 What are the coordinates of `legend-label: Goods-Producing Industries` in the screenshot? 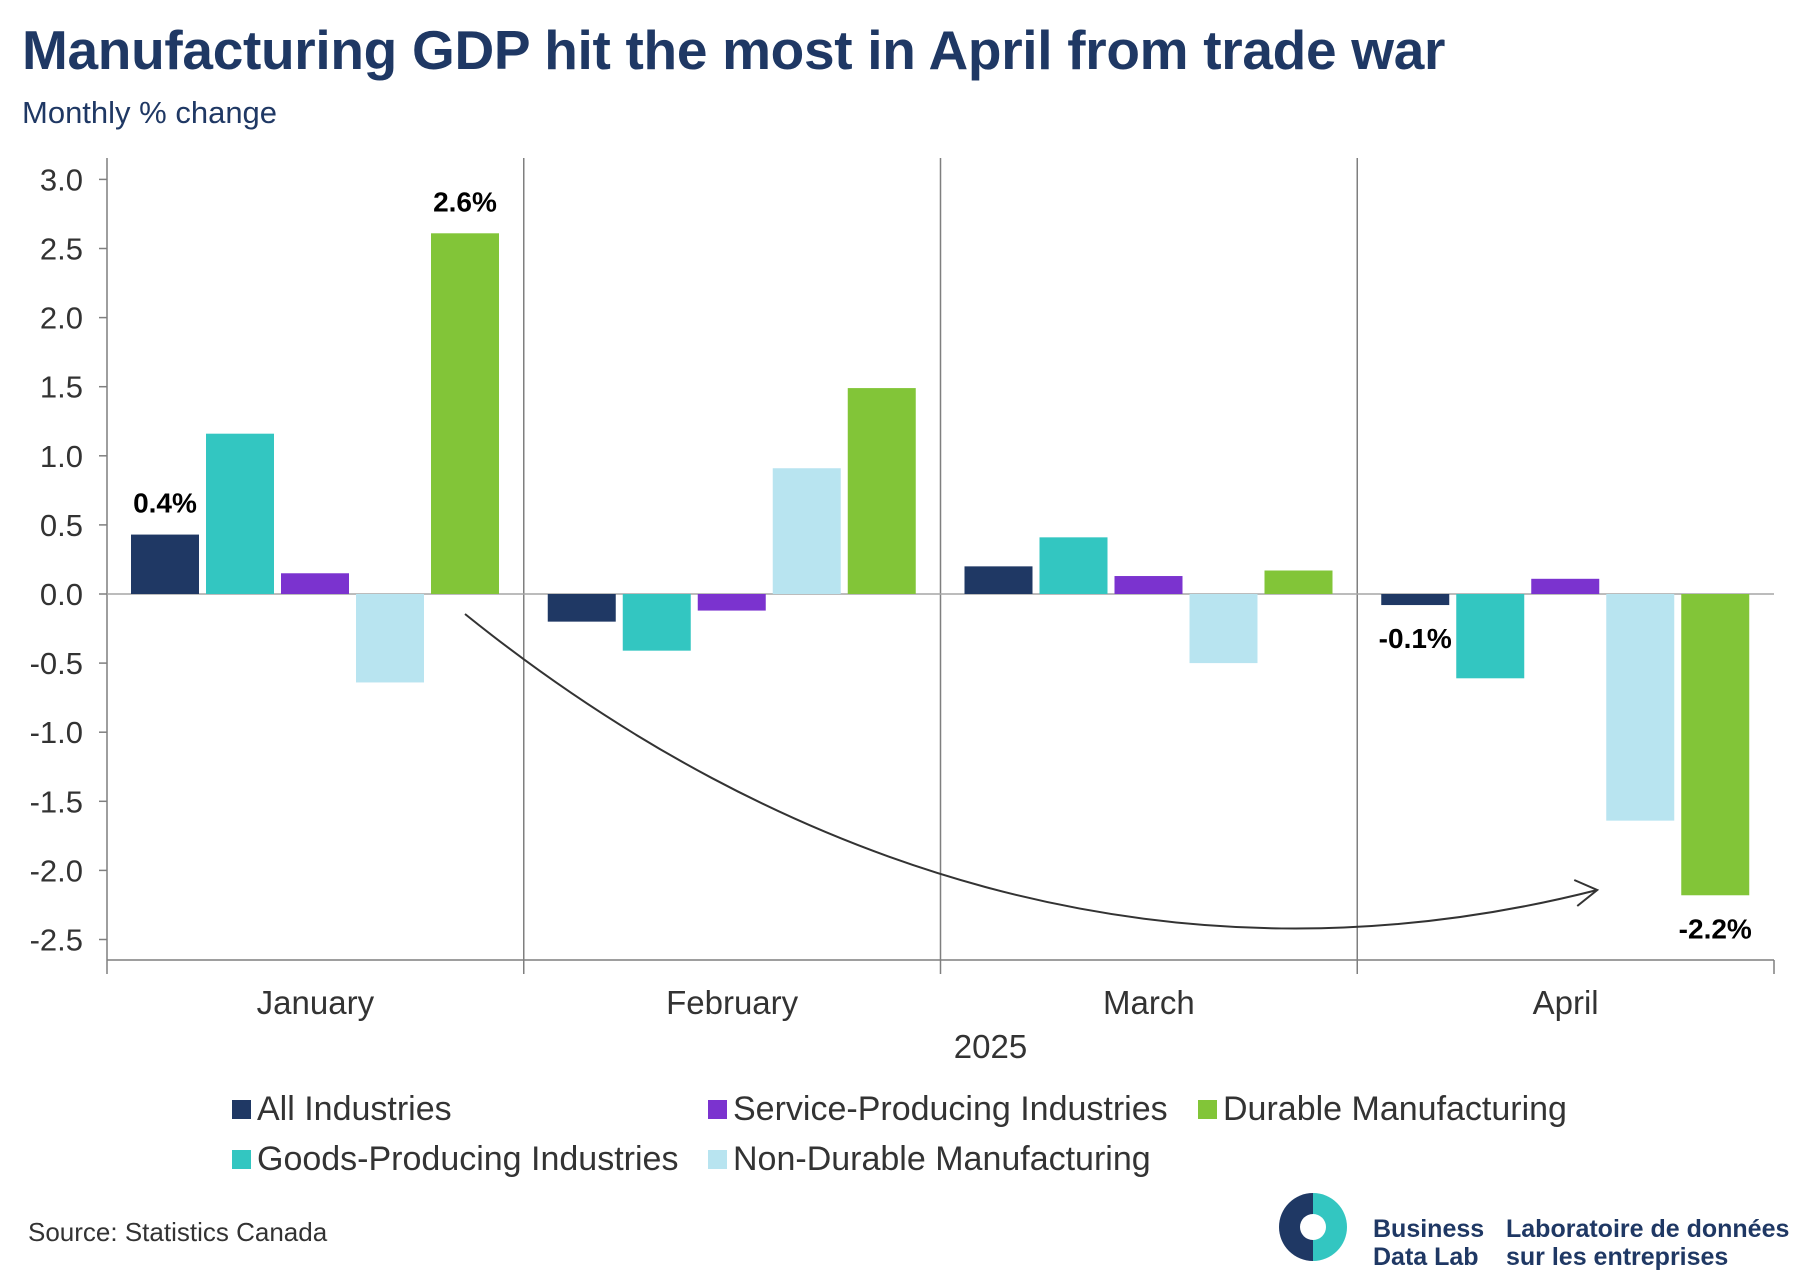 It's located at (468, 1159).